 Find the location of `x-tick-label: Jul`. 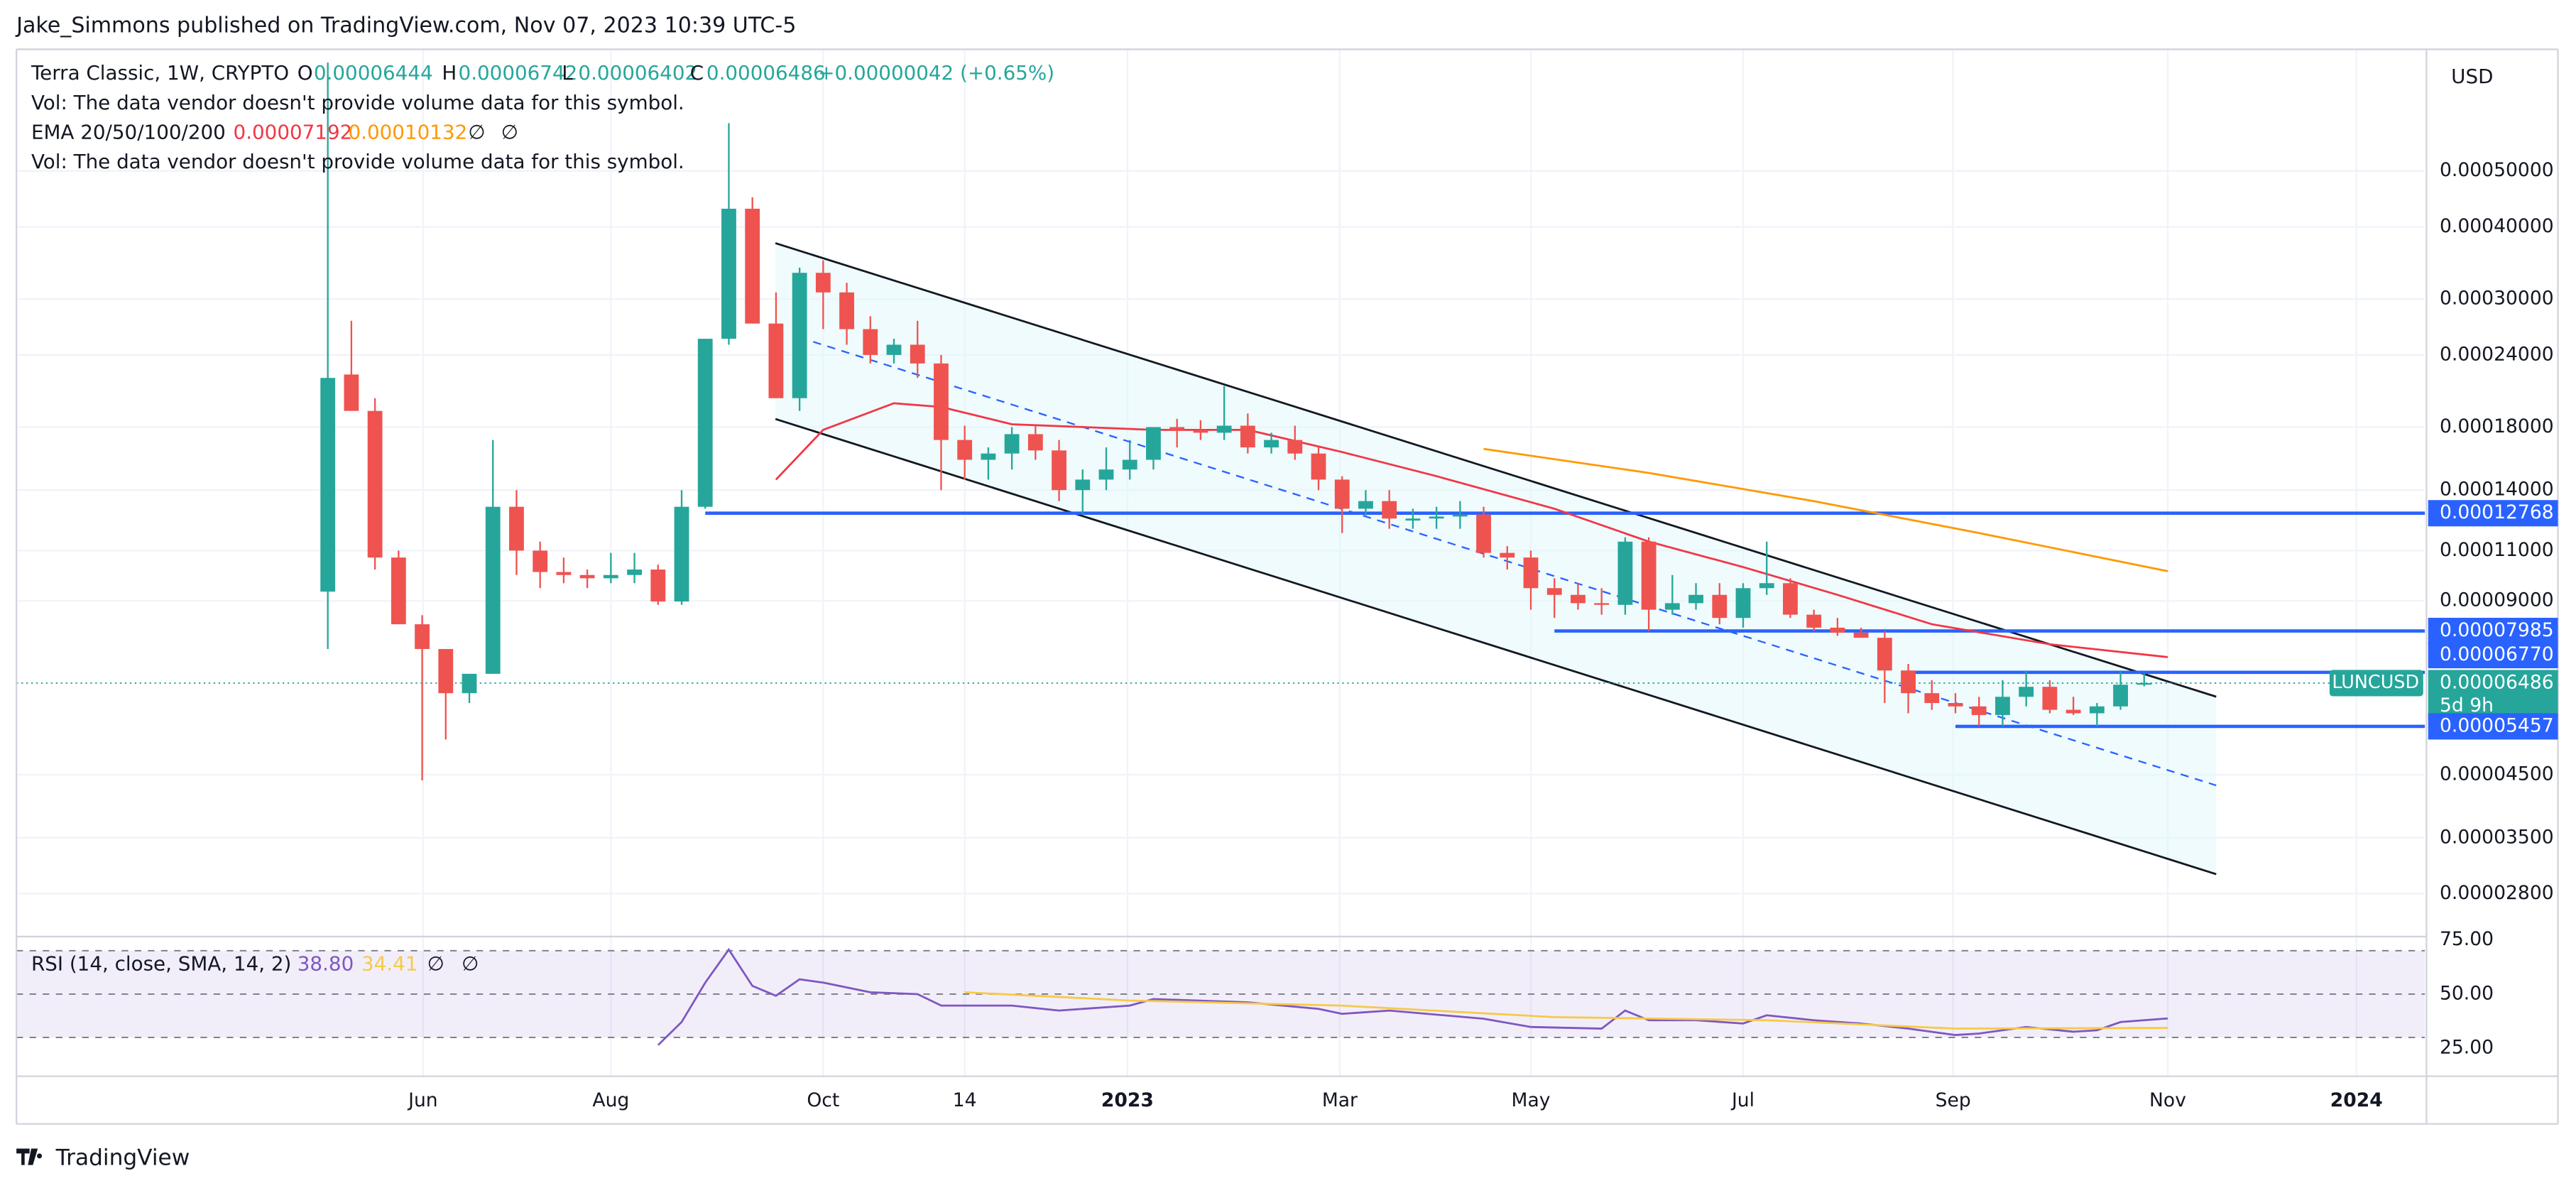

x-tick-label: Jul is located at coordinates (1742, 1100).